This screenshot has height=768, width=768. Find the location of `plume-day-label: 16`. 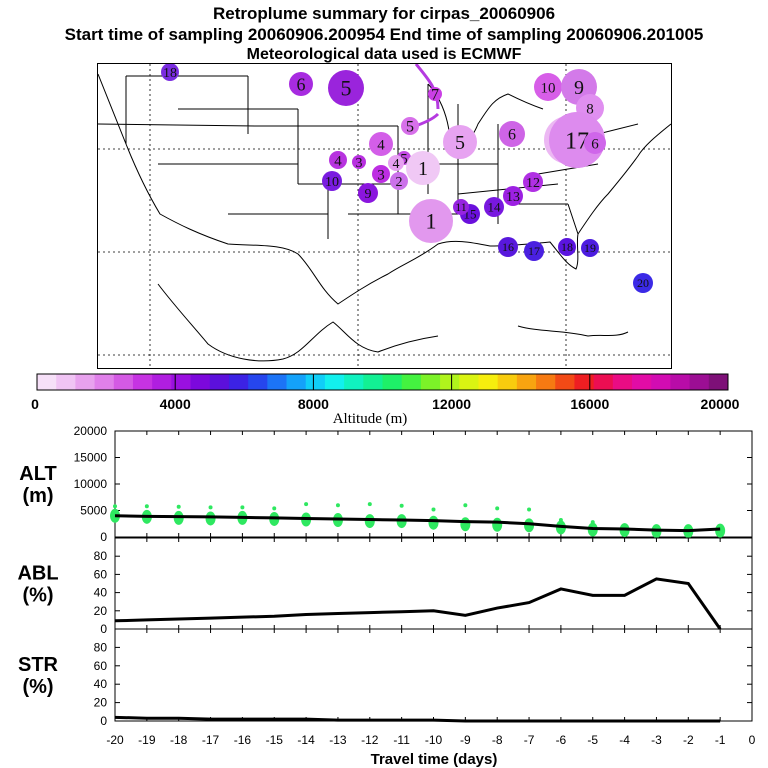

plume-day-label: 16 is located at coordinates (508, 247).